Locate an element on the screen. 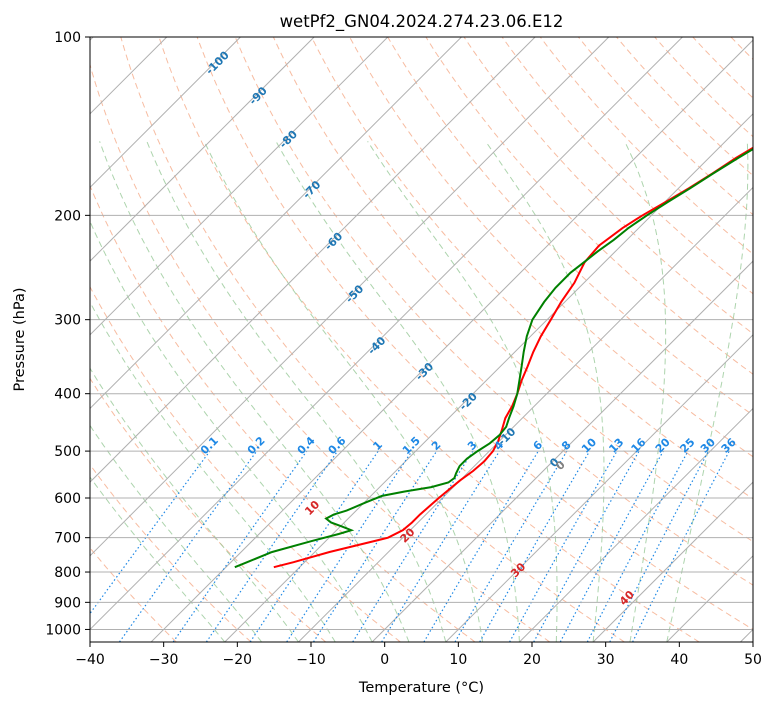  y-tick-label: 300 is located at coordinates (67, 321).